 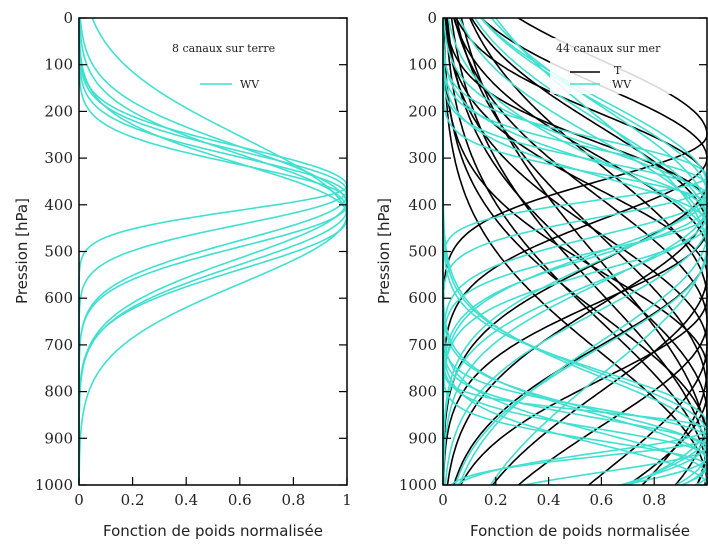 What do you see at coordinates (654, 500) in the screenshot?
I see `right-xtick-label: 0.8` at bounding box center [654, 500].